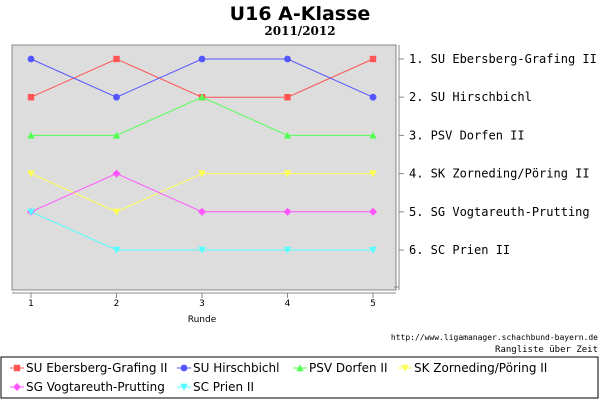 This screenshot has height=400, width=600. I want to click on chart-title: U16 A-Klasse, so click(300, 14).